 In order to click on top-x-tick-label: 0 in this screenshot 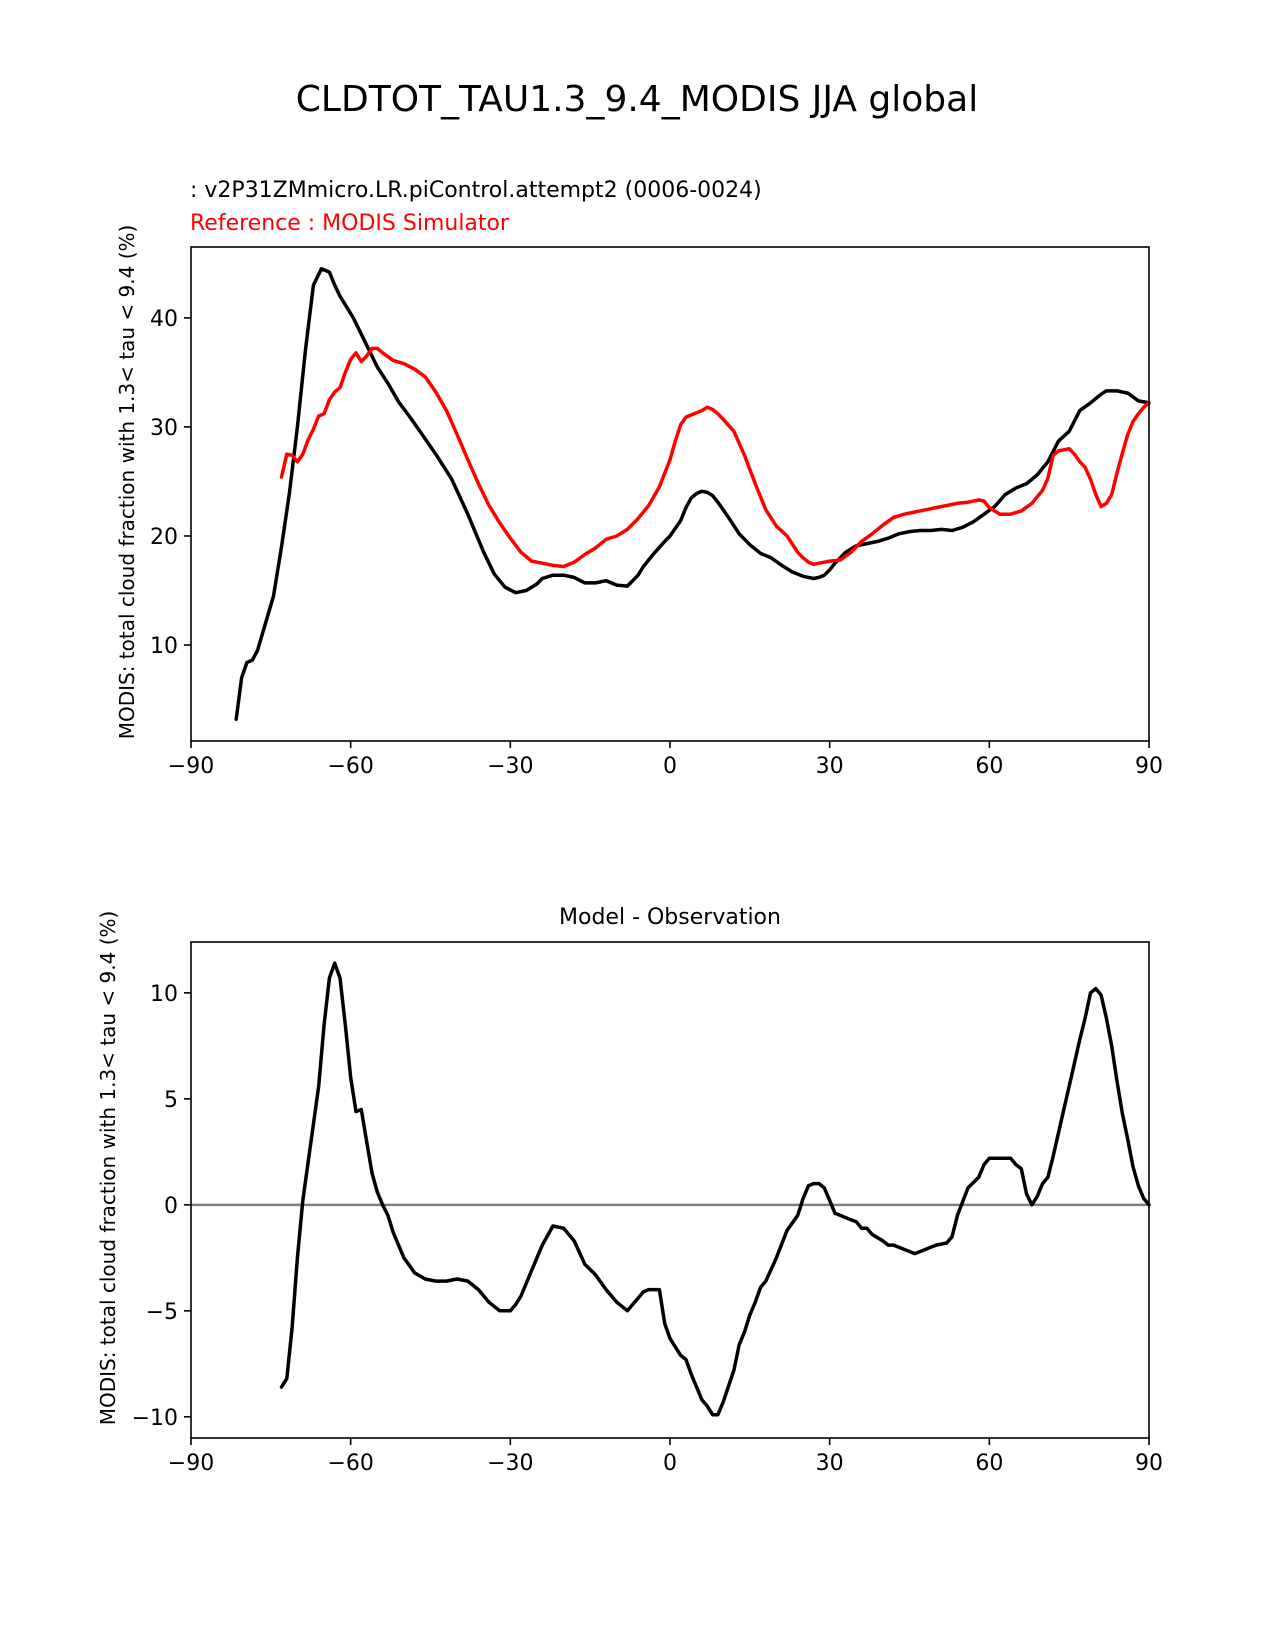, I will do `click(670, 766)`.